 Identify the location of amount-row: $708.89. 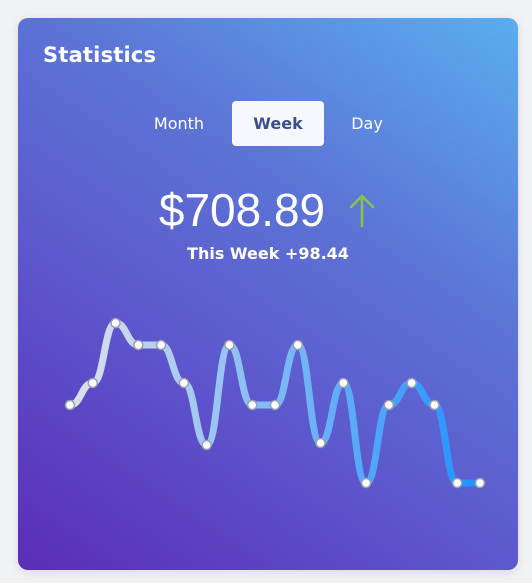
(268, 210).